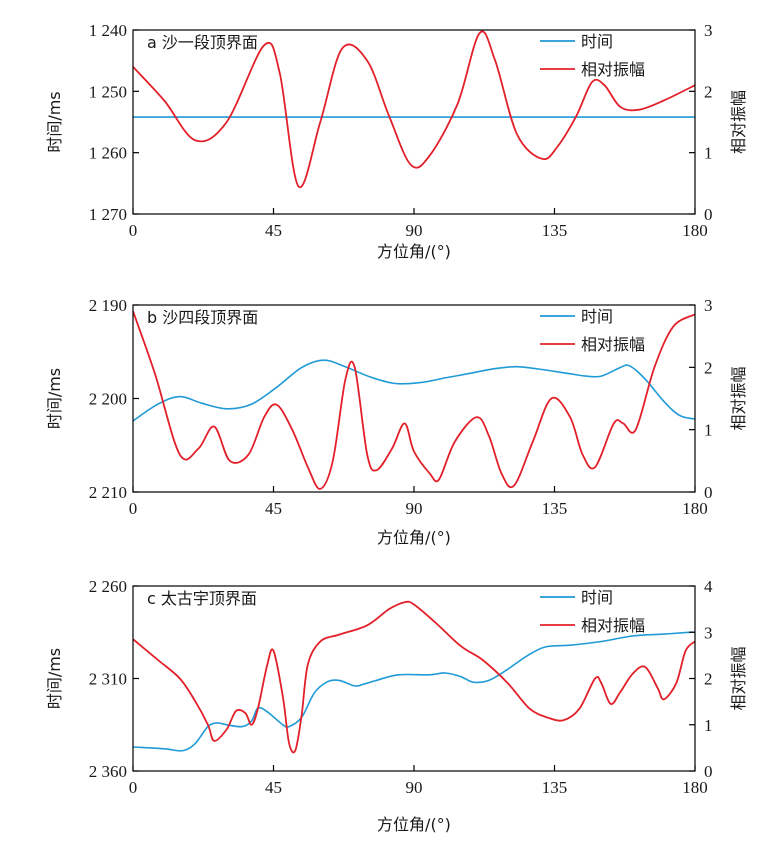 This screenshot has width=771, height=846. Describe the element at coordinates (108, 153) in the screenshot. I see `y-left-tick-label: 1 260` at that location.